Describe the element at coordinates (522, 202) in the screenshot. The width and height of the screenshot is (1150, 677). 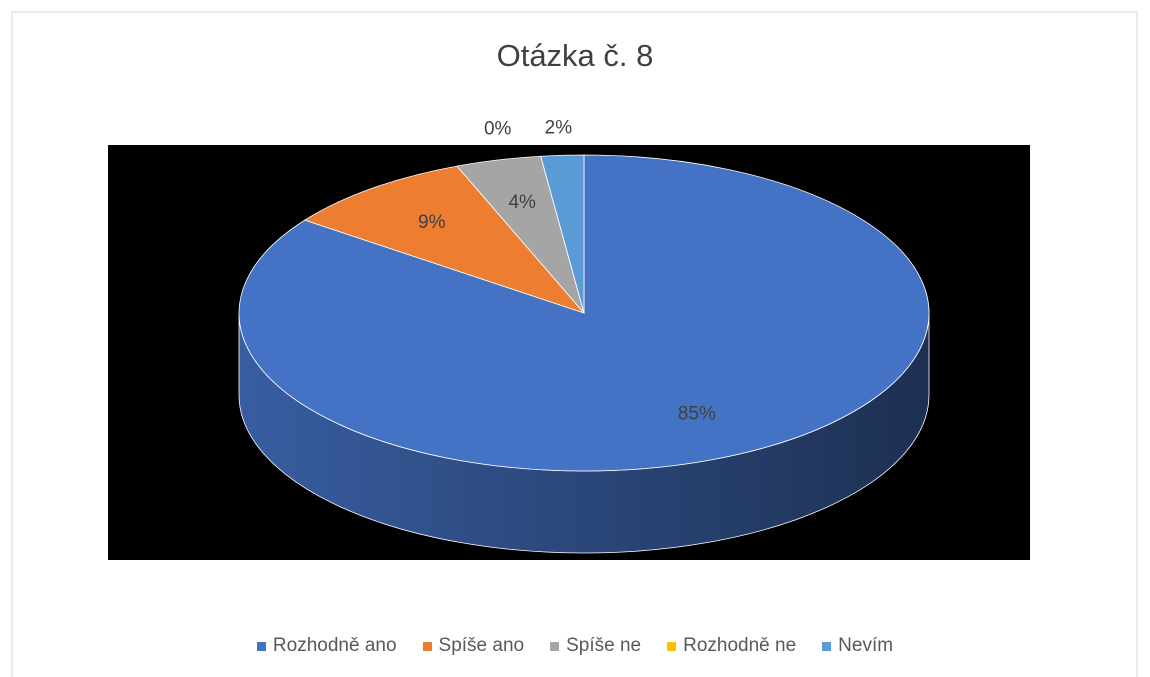
I see `data-label: 4%` at that location.